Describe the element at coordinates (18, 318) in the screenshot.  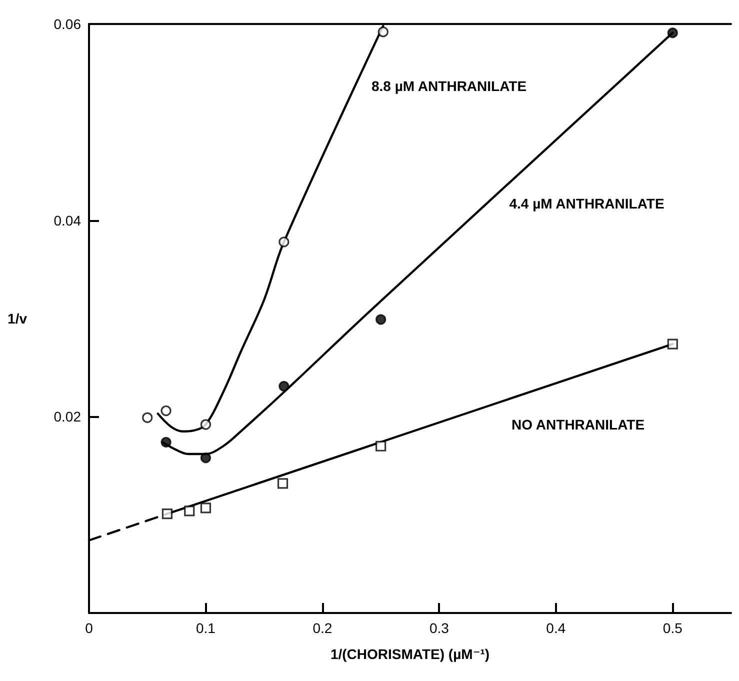
I see `y-axis-title: 1/v` at that location.